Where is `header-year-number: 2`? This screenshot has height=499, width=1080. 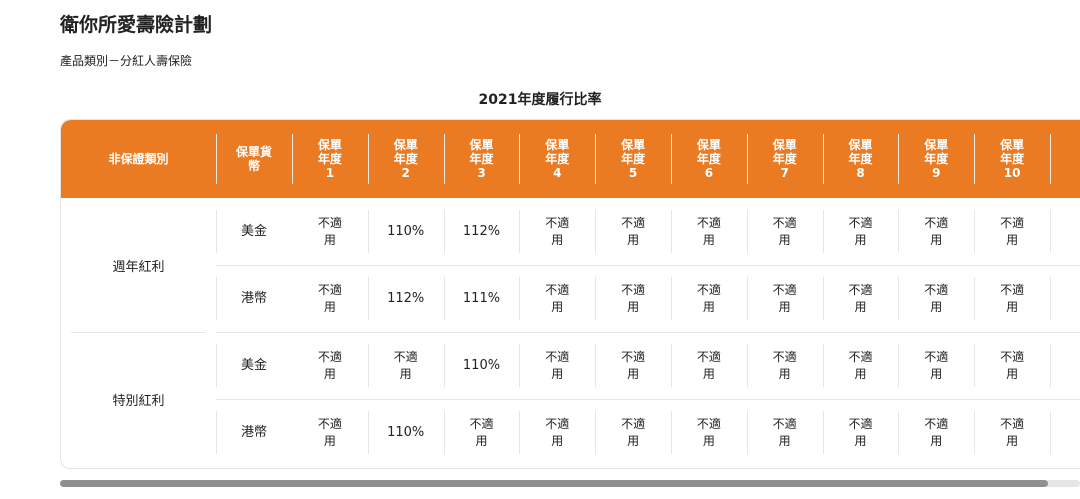 header-year-number: 2 is located at coordinates (405, 173).